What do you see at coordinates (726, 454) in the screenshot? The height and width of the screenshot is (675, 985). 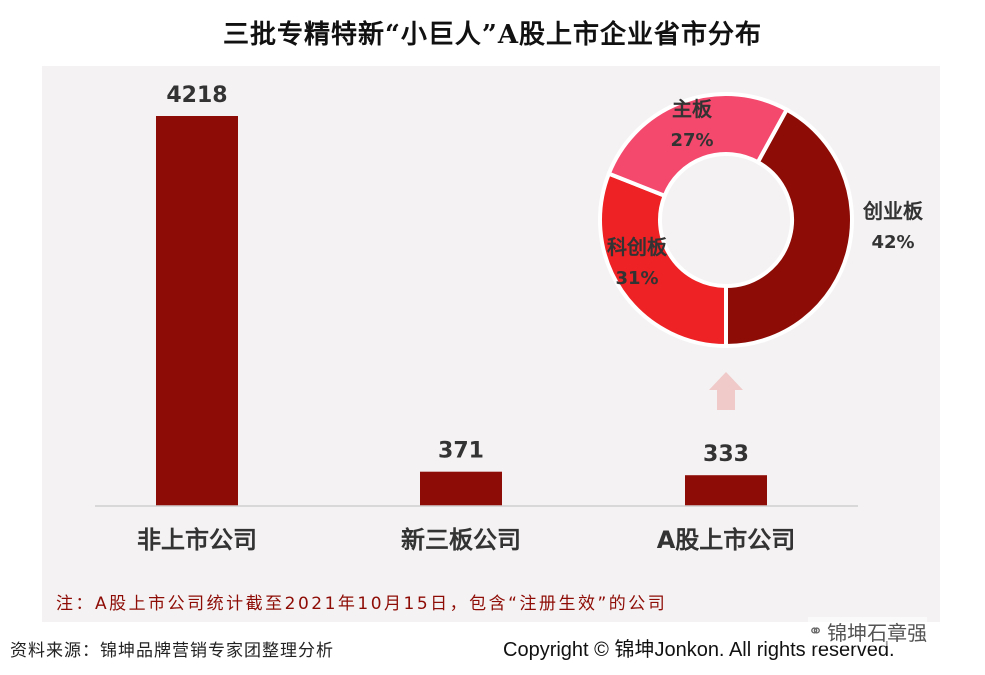 I see `bar-value-label: 333` at bounding box center [726, 454].